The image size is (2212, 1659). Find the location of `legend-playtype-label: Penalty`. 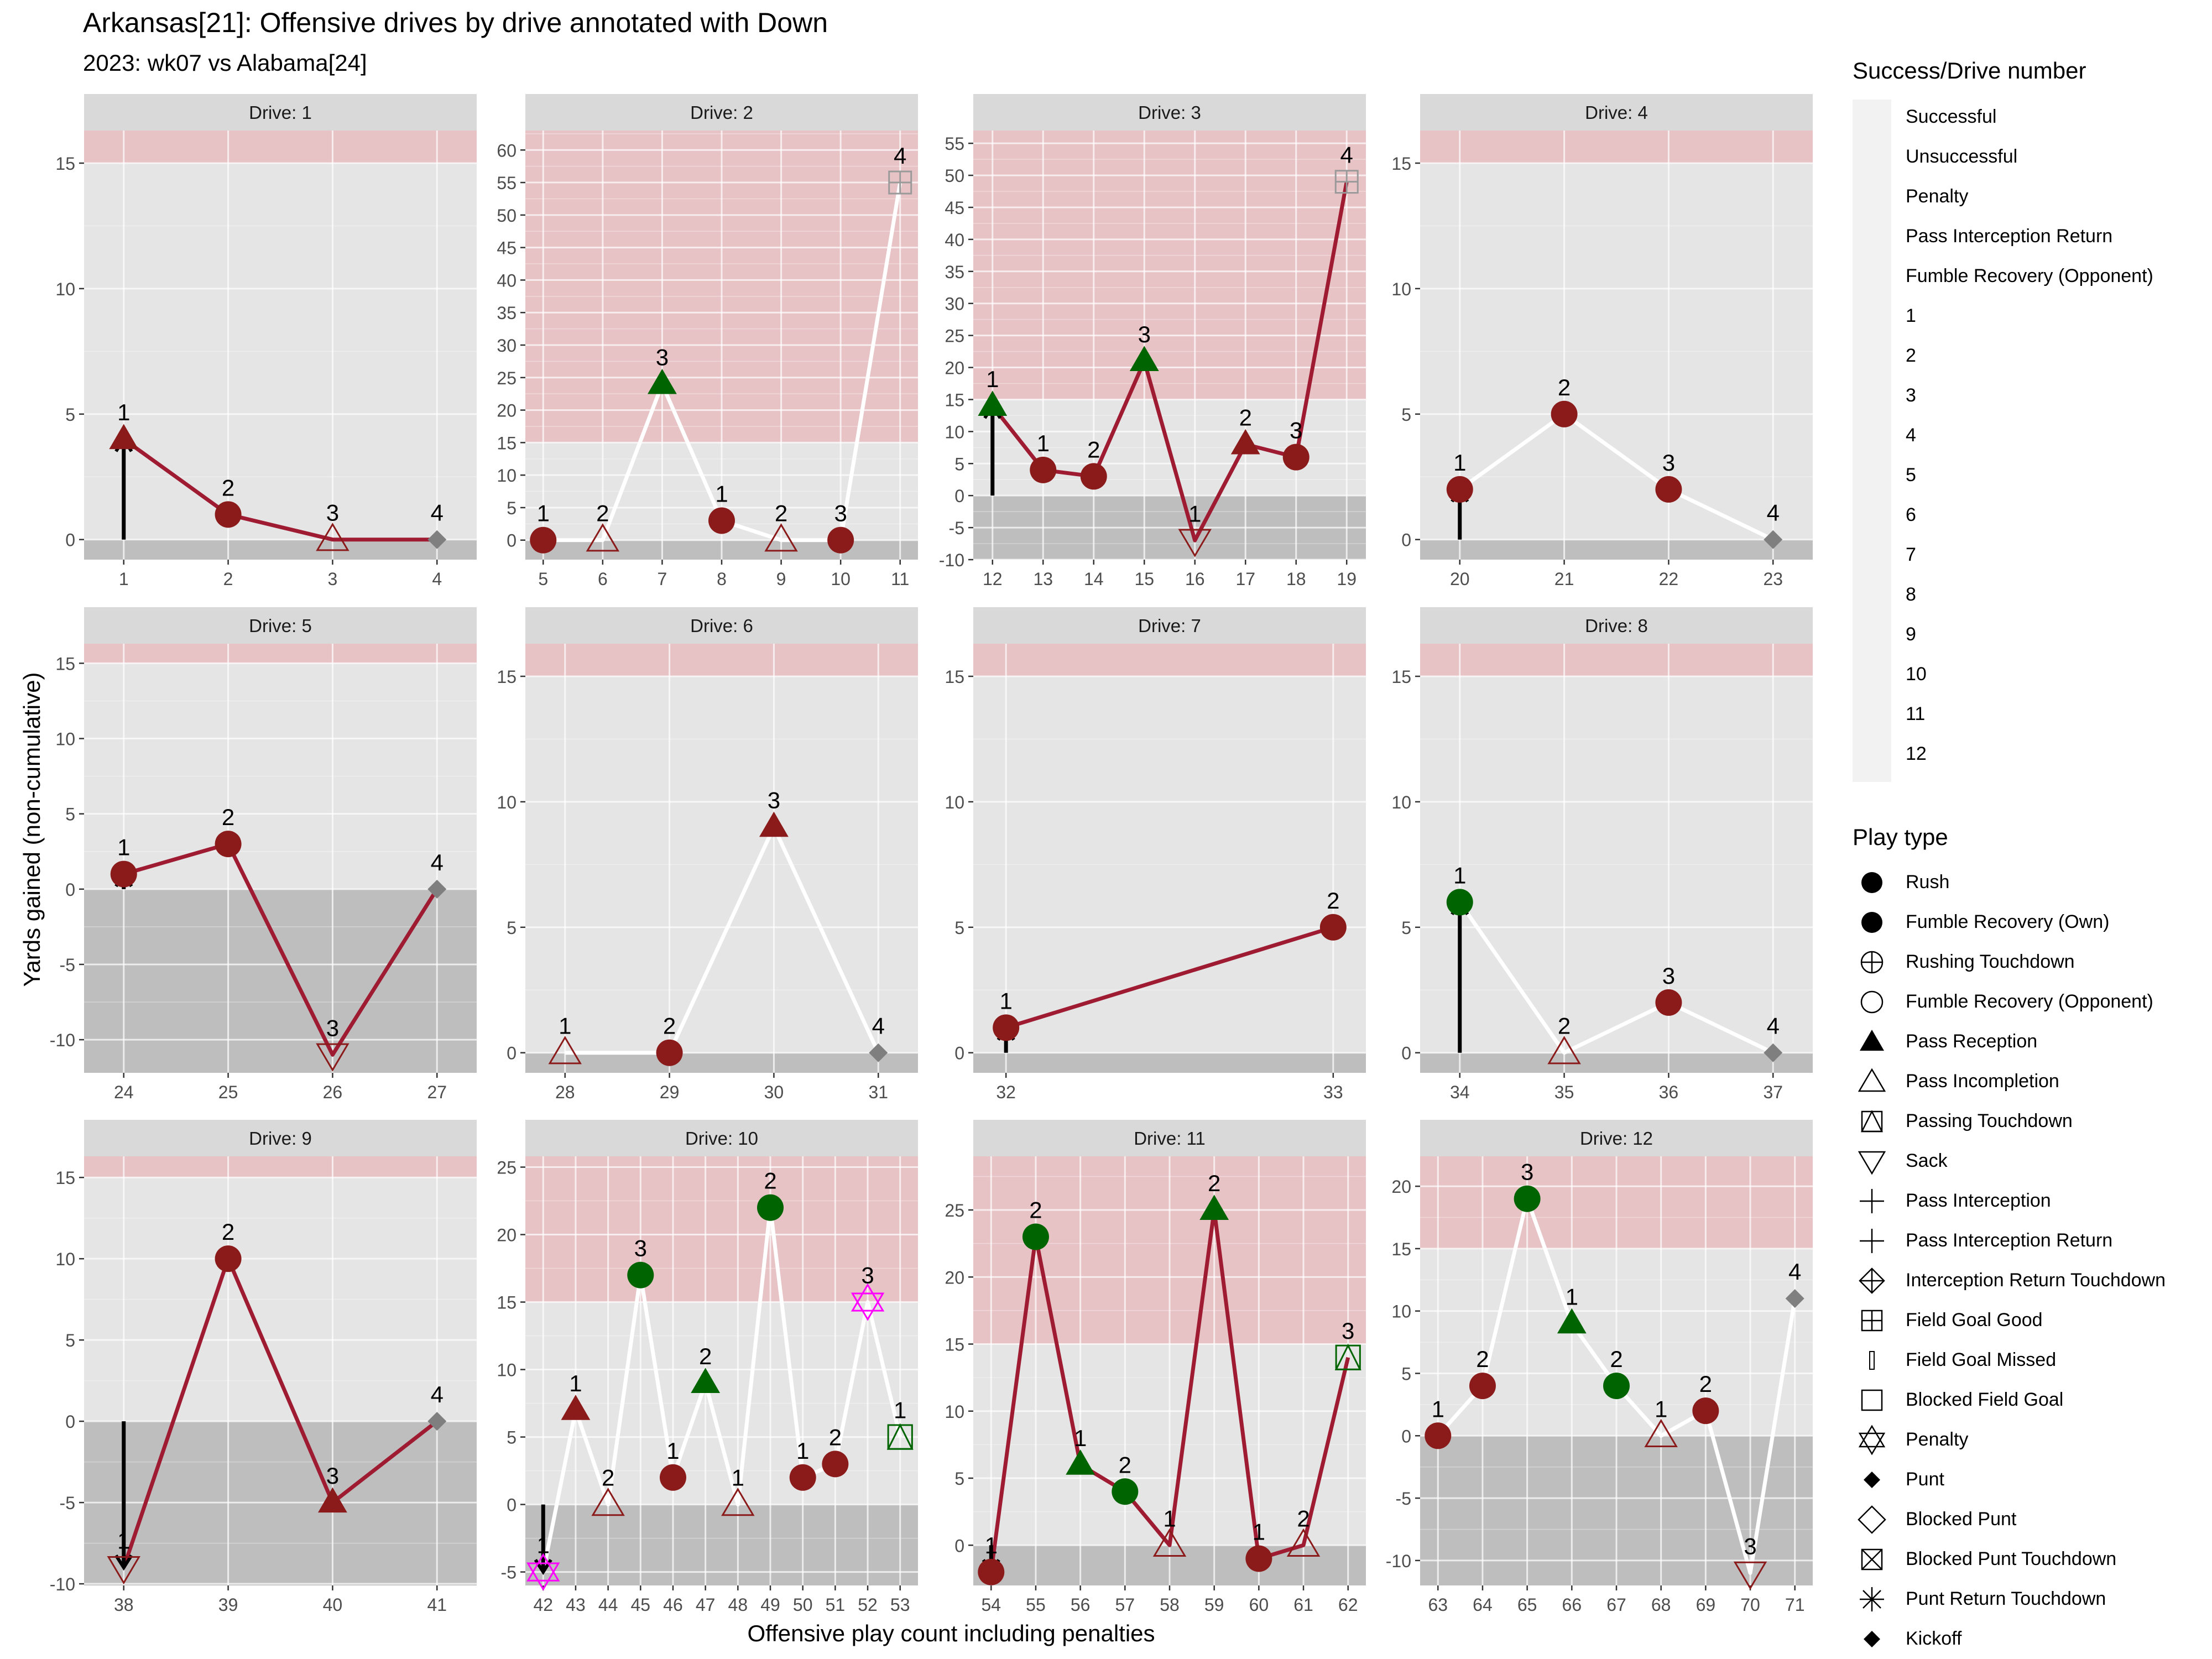

legend-playtype-label: Penalty is located at coordinates (1938, 1439).